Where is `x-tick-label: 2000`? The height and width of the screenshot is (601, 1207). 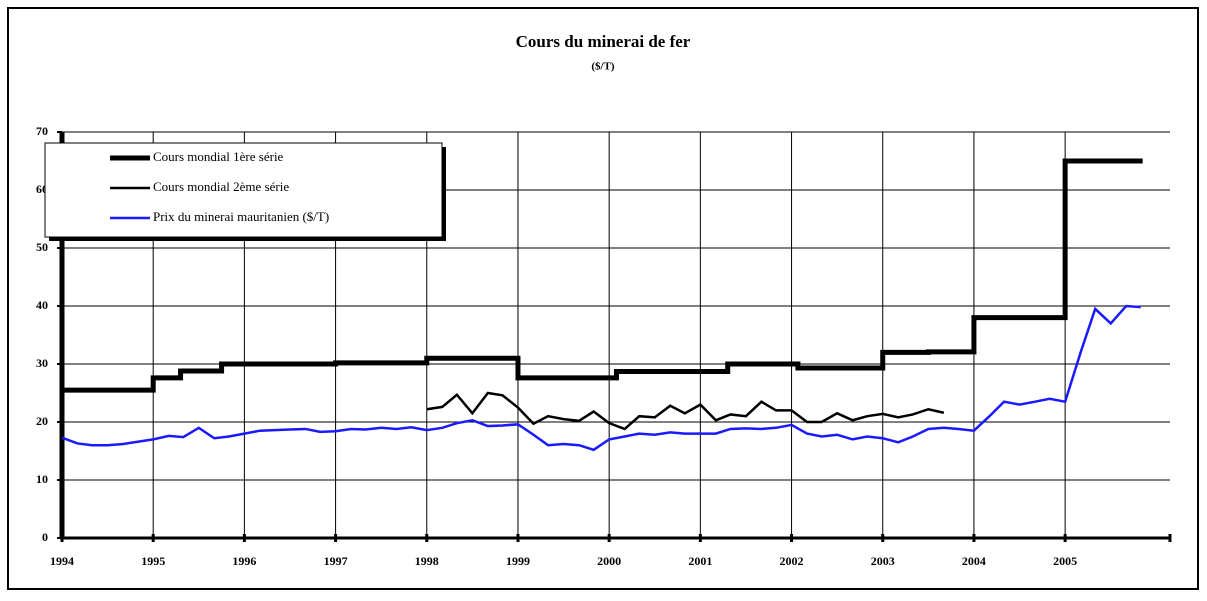
x-tick-label: 2000 is located at coordinates (609, 561).